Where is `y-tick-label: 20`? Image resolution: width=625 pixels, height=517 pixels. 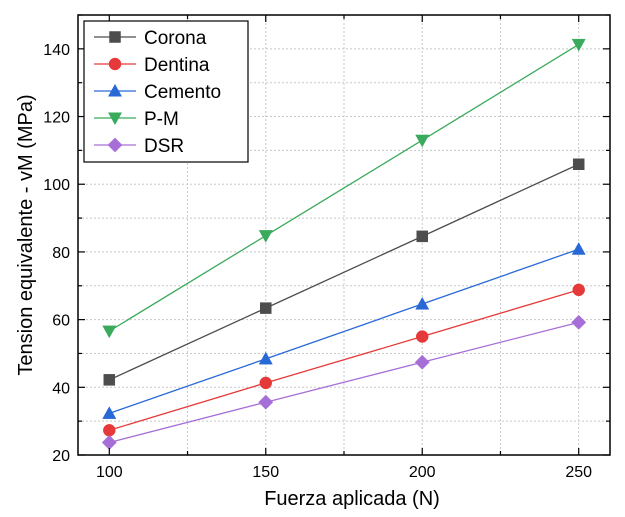 y-tick-label: 20 is located at coordinates (61, 456).